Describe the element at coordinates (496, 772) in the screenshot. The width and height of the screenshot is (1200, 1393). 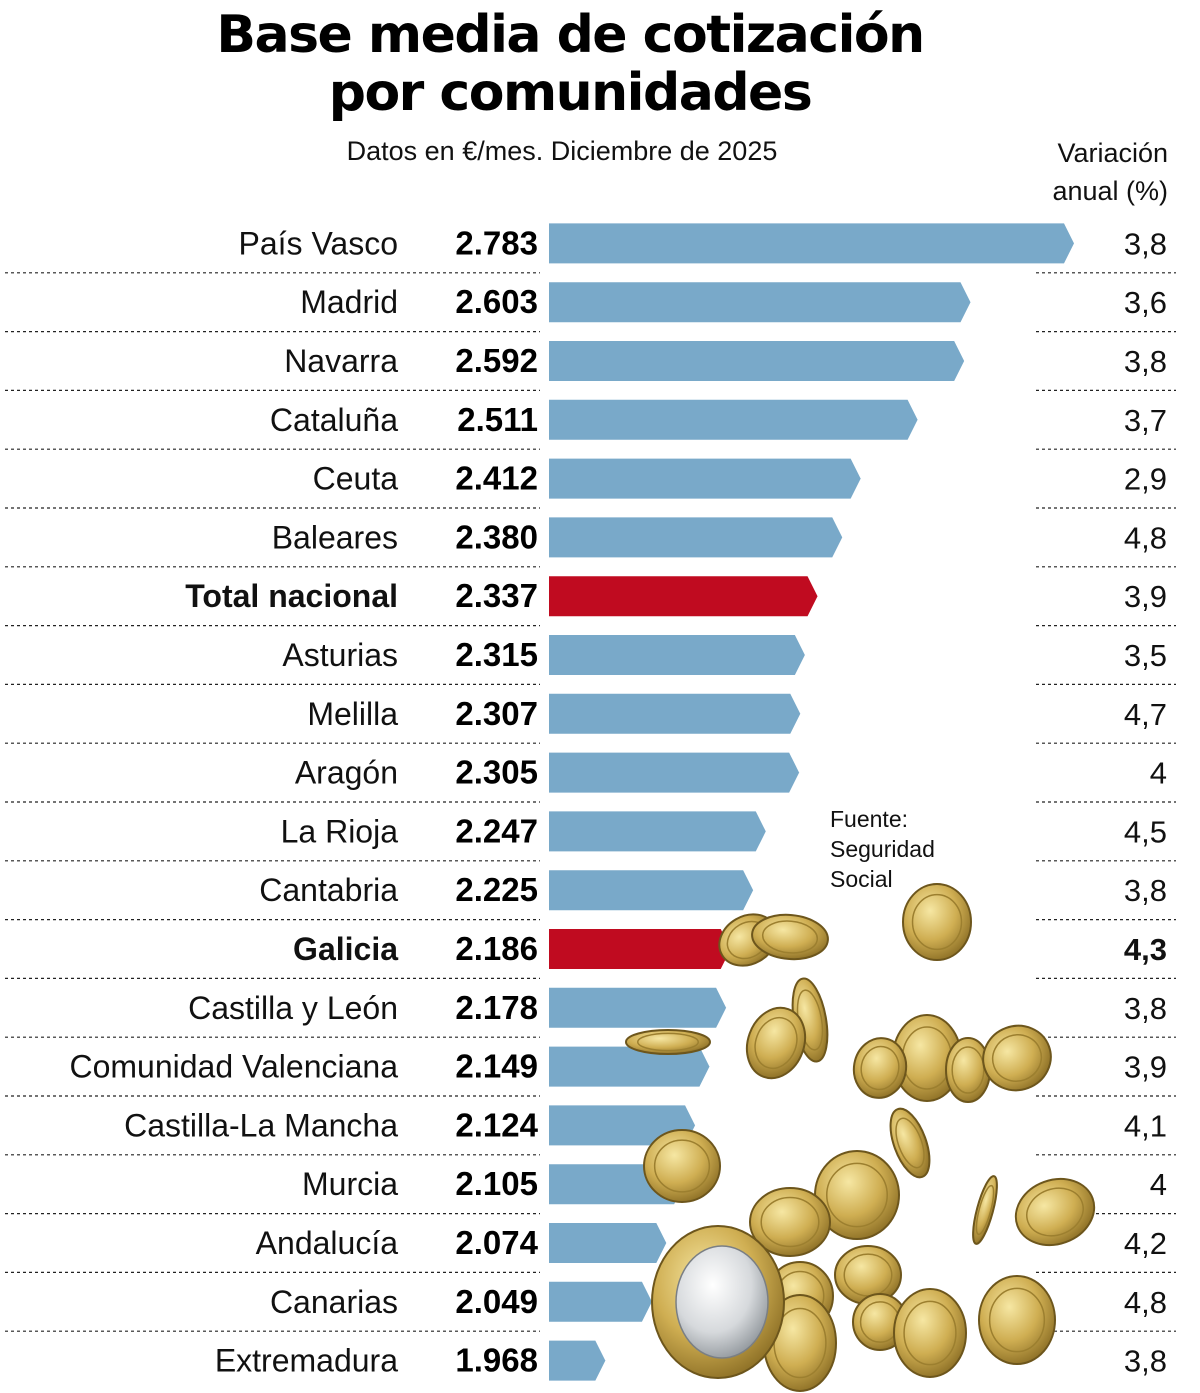
I see `value-label: 2.305` at that location.